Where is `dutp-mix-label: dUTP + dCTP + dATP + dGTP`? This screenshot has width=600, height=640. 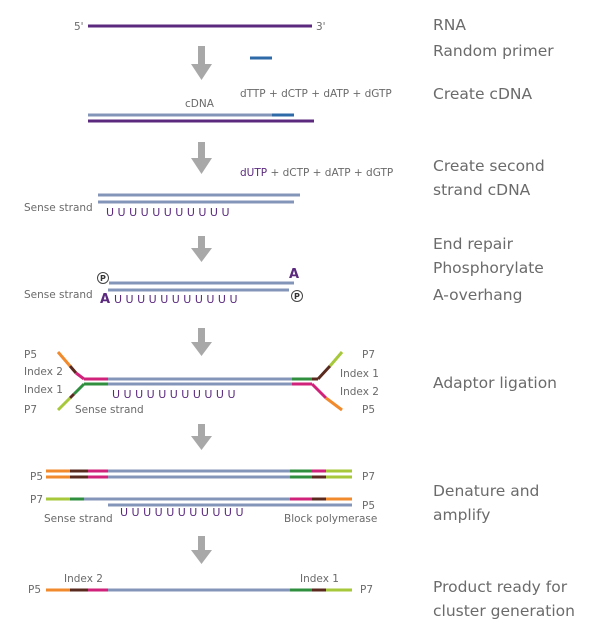
dutp-mix-label: dUTP + dCTP + dATP + dGTP is located at coordinates (316, 173).